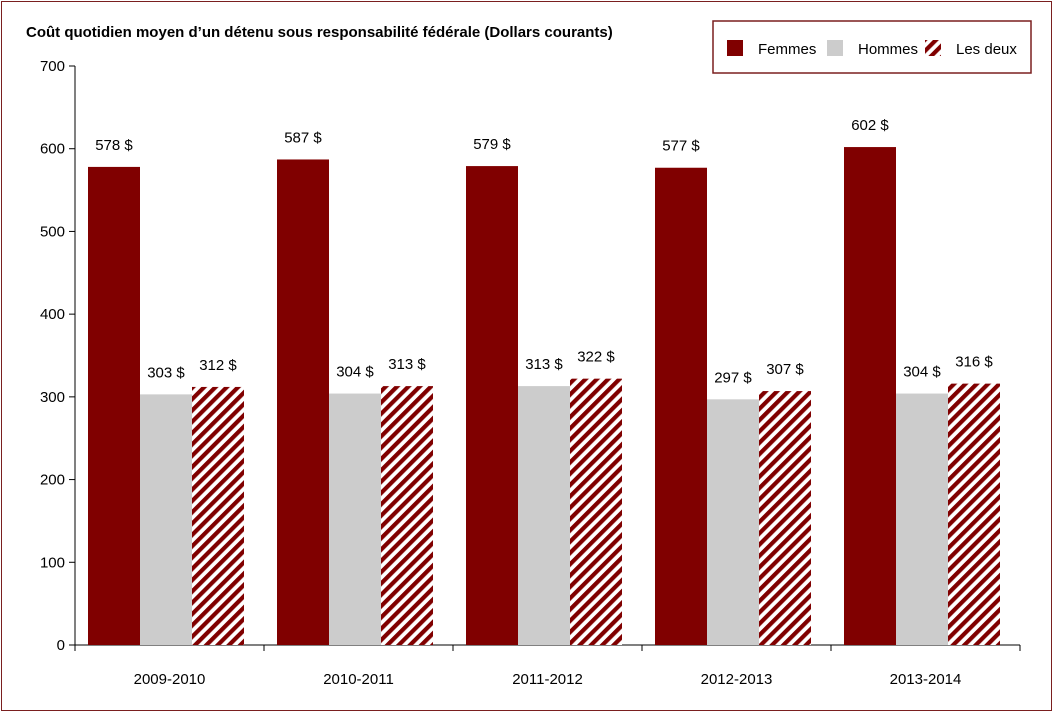 This screenshot has width=1055, height=714. What do you see at coordinates (52, 397) in the screenshot?
I see `y-tick-label: 300` at bounding box center [52, 397].